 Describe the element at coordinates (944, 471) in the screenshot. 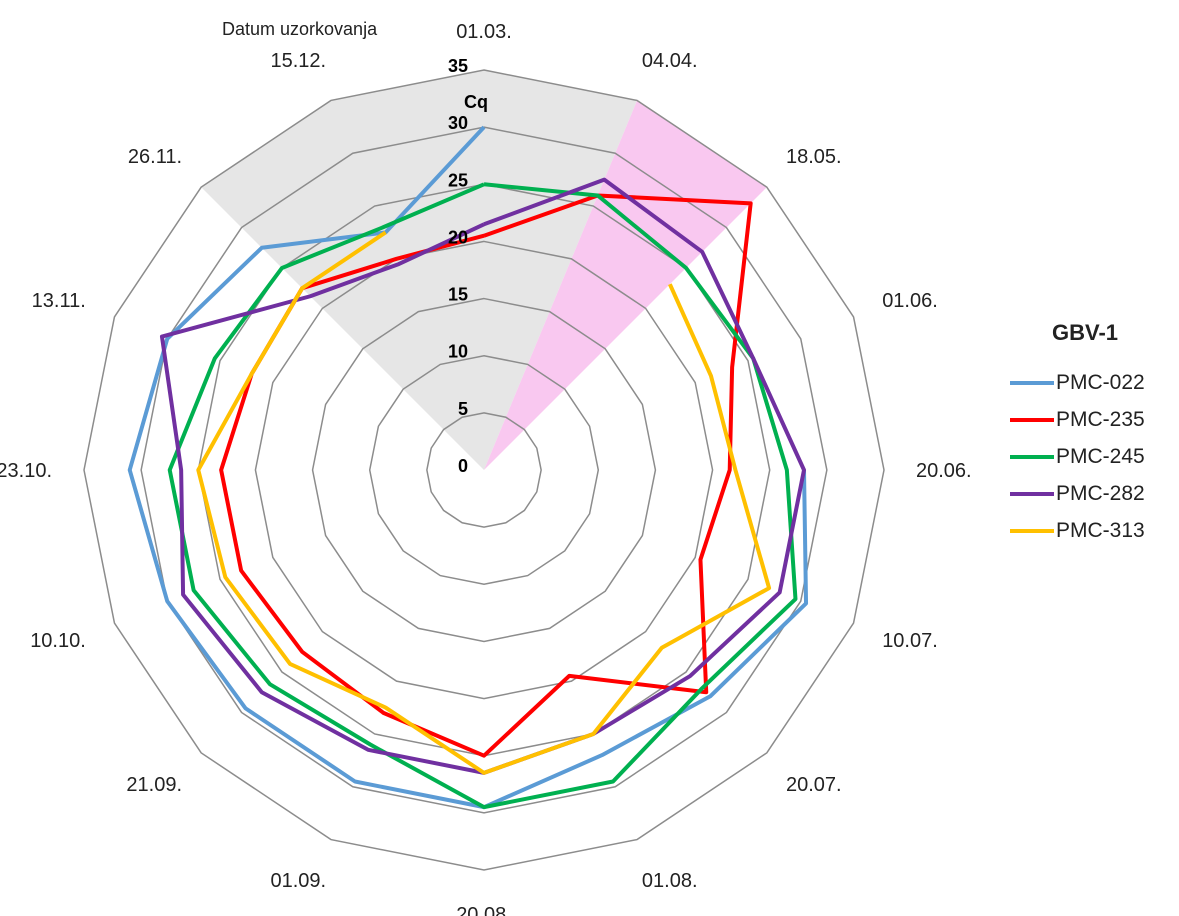

I see `category-label: 20.06.` at that location.